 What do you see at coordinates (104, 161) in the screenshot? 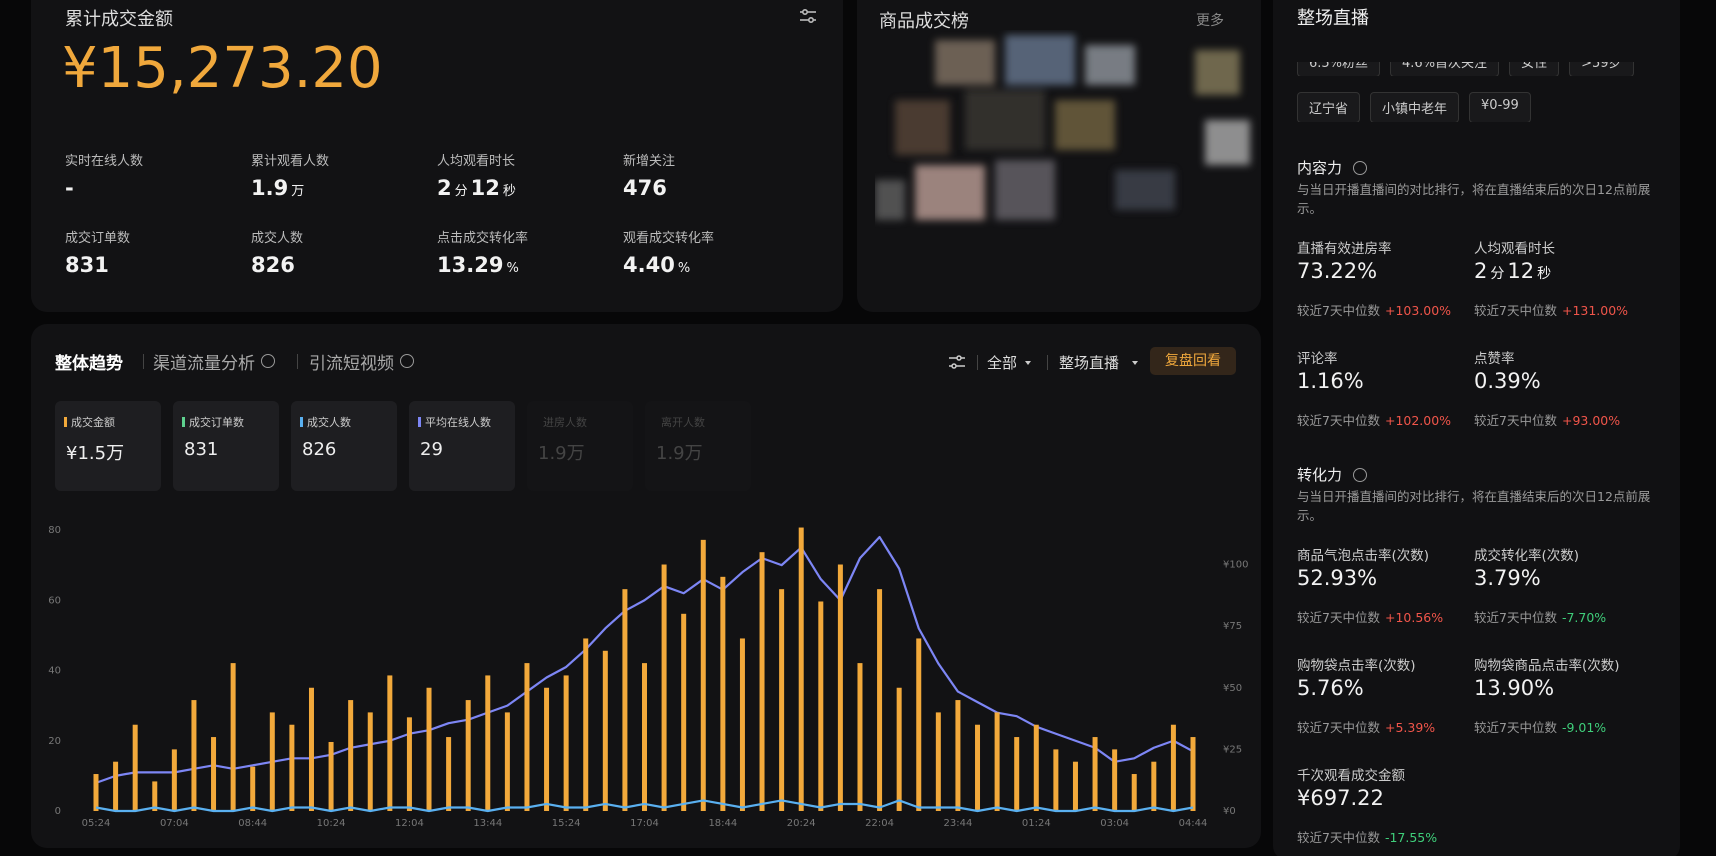
I see `metric-label: 实时在线人数` at bounding box center [104, 161].